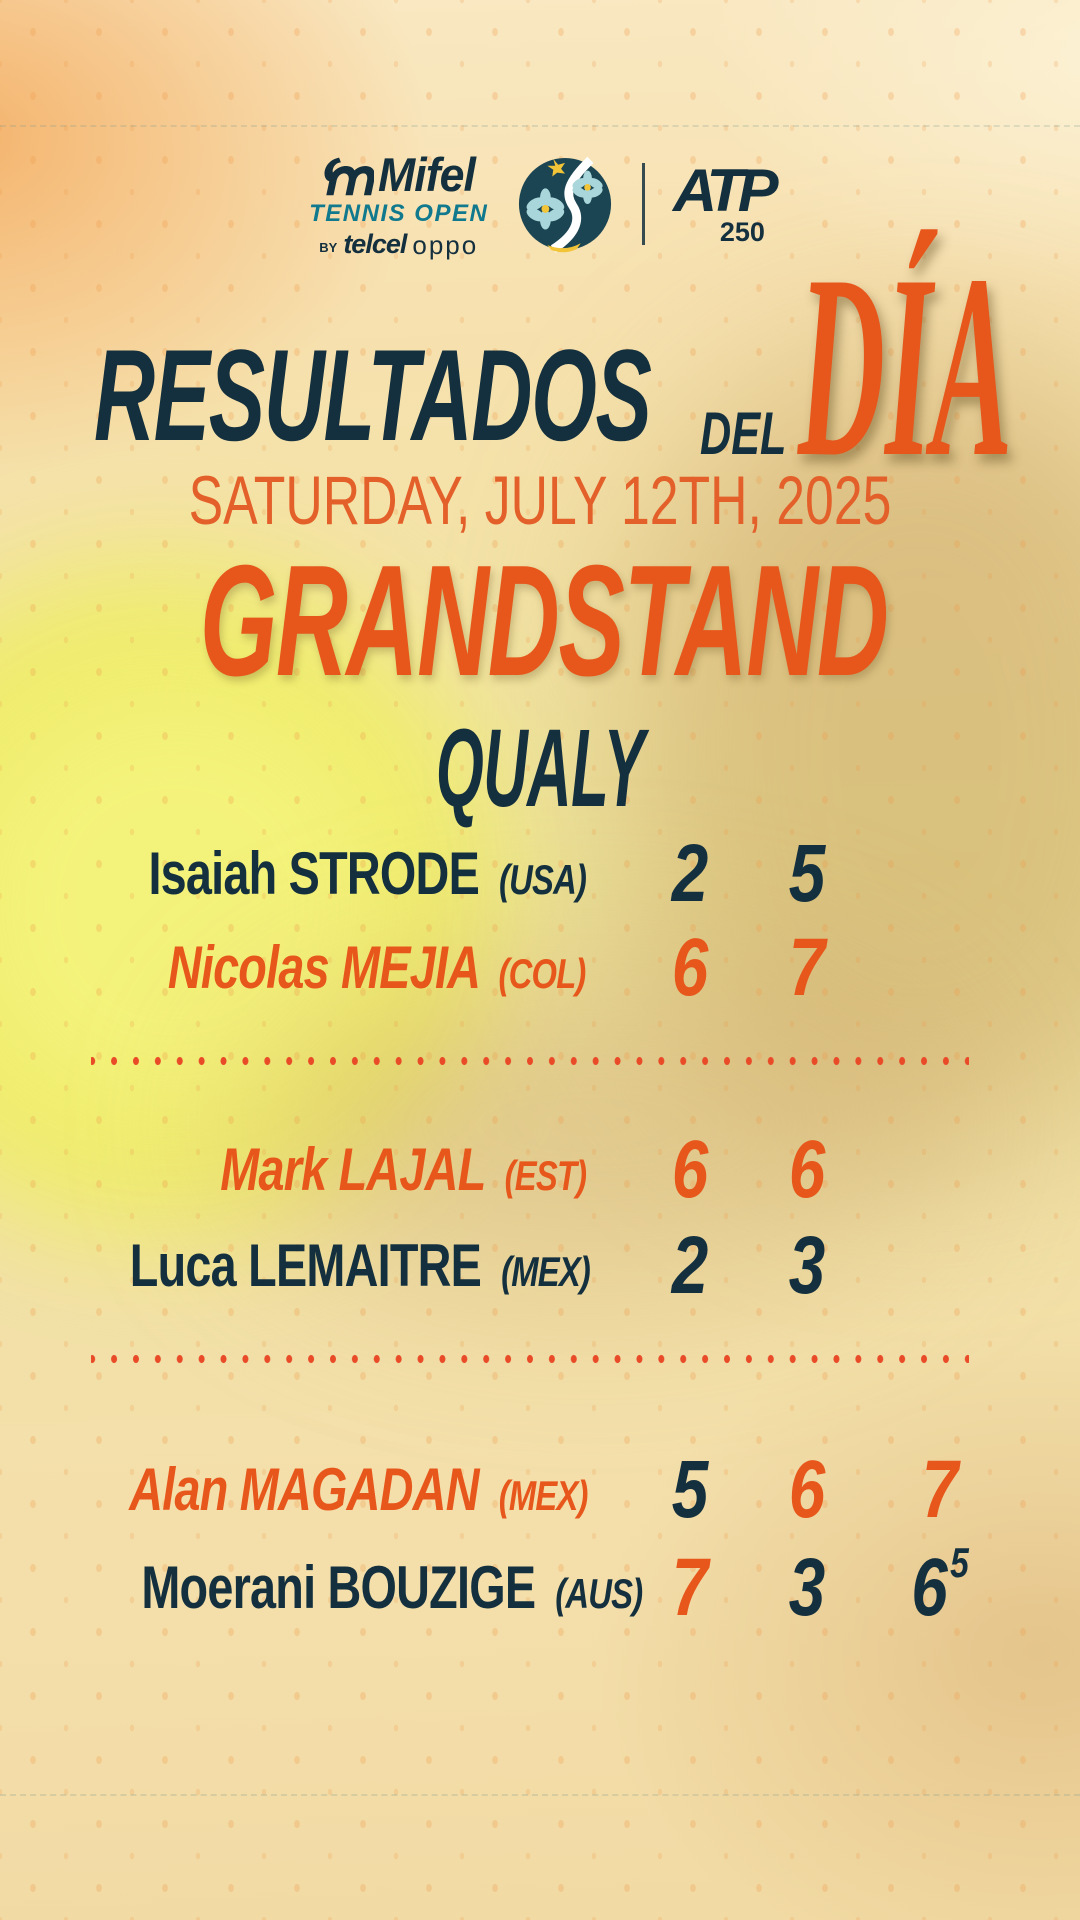  I want to click on logo-divider, so click(644, 204).